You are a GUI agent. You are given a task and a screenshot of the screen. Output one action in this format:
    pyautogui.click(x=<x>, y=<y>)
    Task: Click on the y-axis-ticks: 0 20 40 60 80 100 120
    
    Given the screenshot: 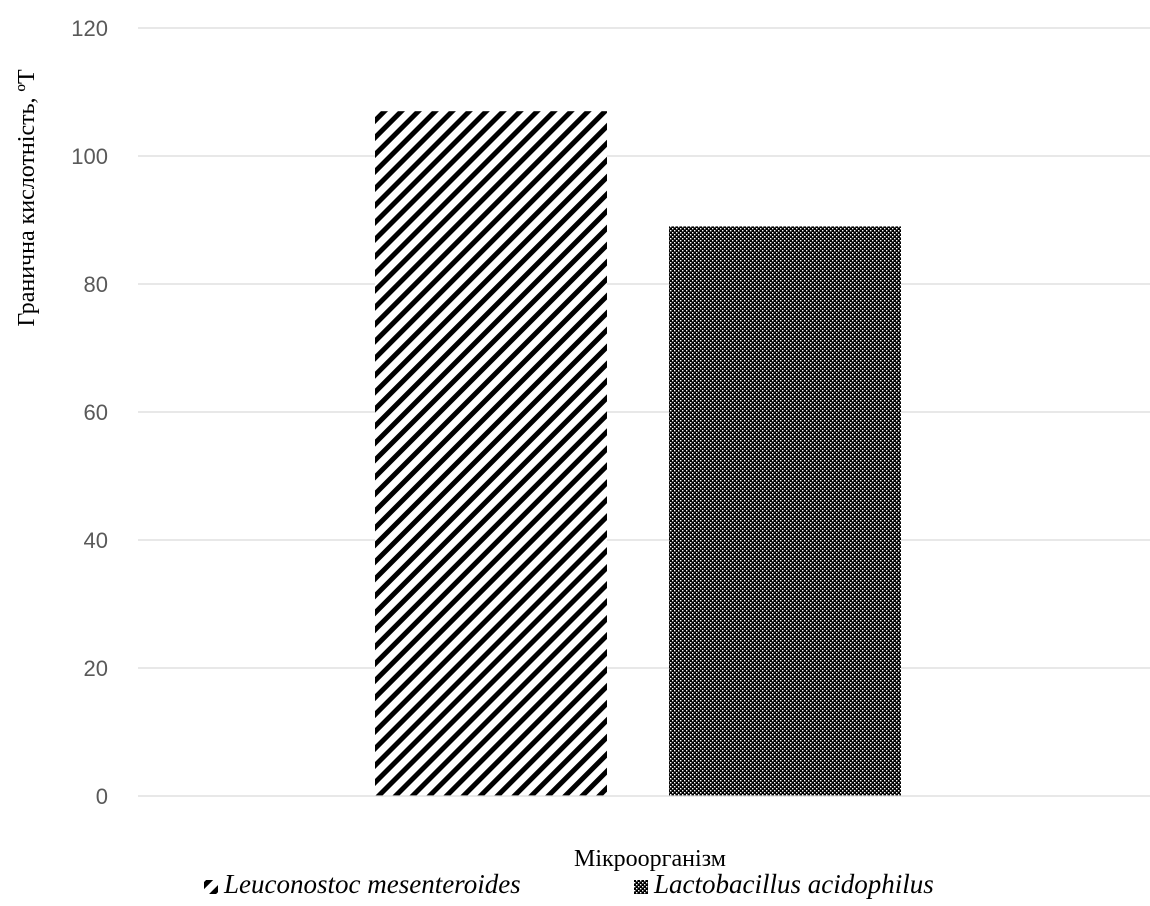 What is the action you would take?
    pyautogui.click(x=89, y=412)
    